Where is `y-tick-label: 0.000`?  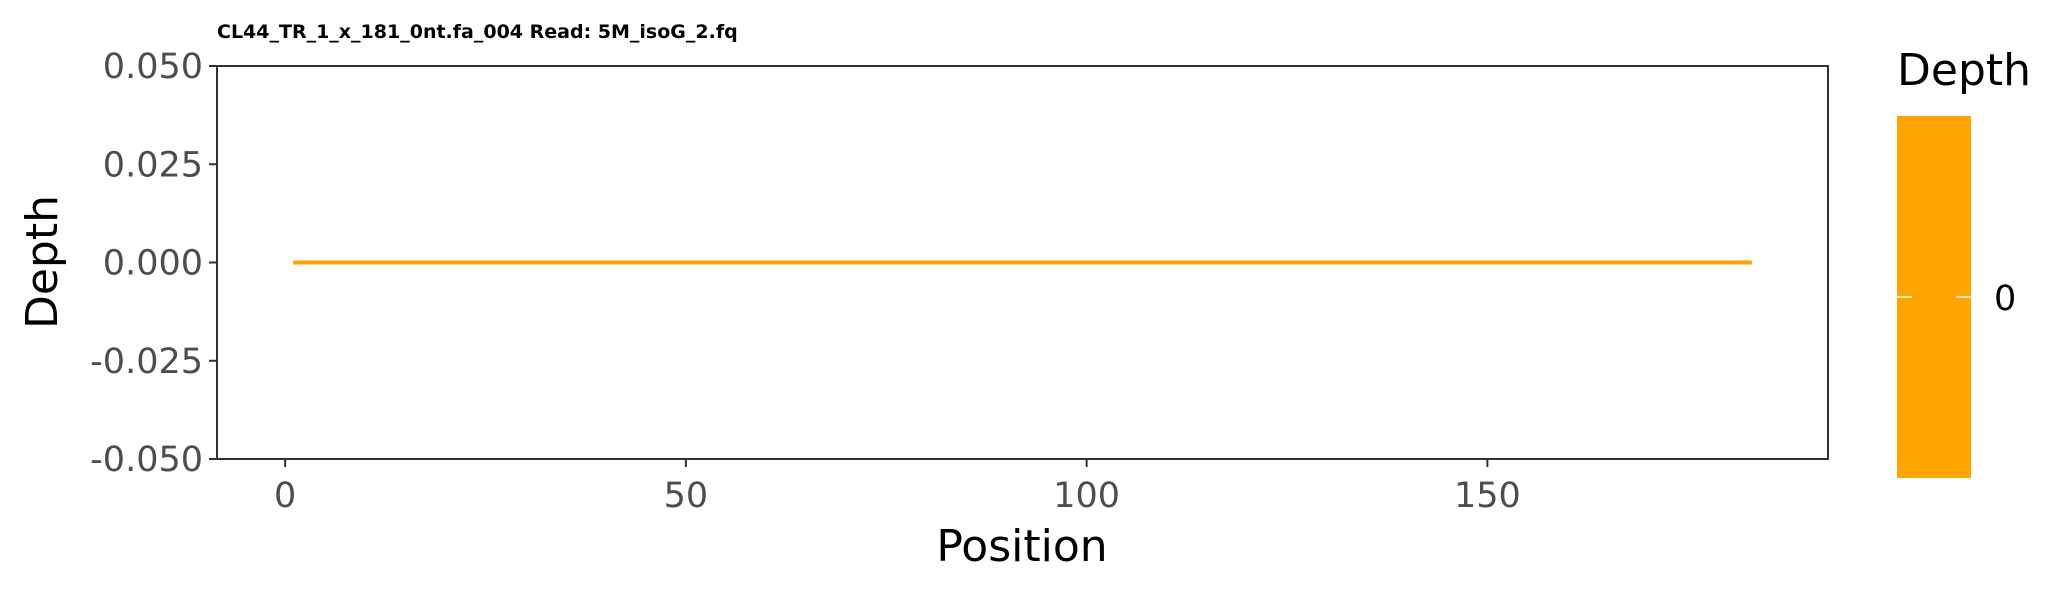 y-tick-label: 0.000 is located at coordinates (153, 264).